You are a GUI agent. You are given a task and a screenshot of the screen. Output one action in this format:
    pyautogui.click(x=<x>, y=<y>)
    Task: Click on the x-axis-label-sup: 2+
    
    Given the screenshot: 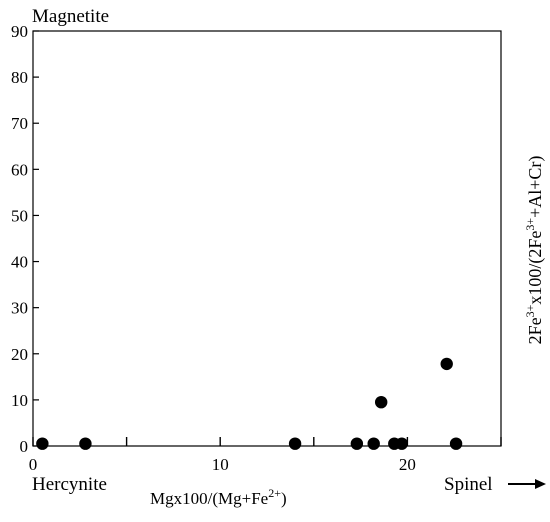 What is the action you would take?
    pyautogui.click(x=274, y=493)
    